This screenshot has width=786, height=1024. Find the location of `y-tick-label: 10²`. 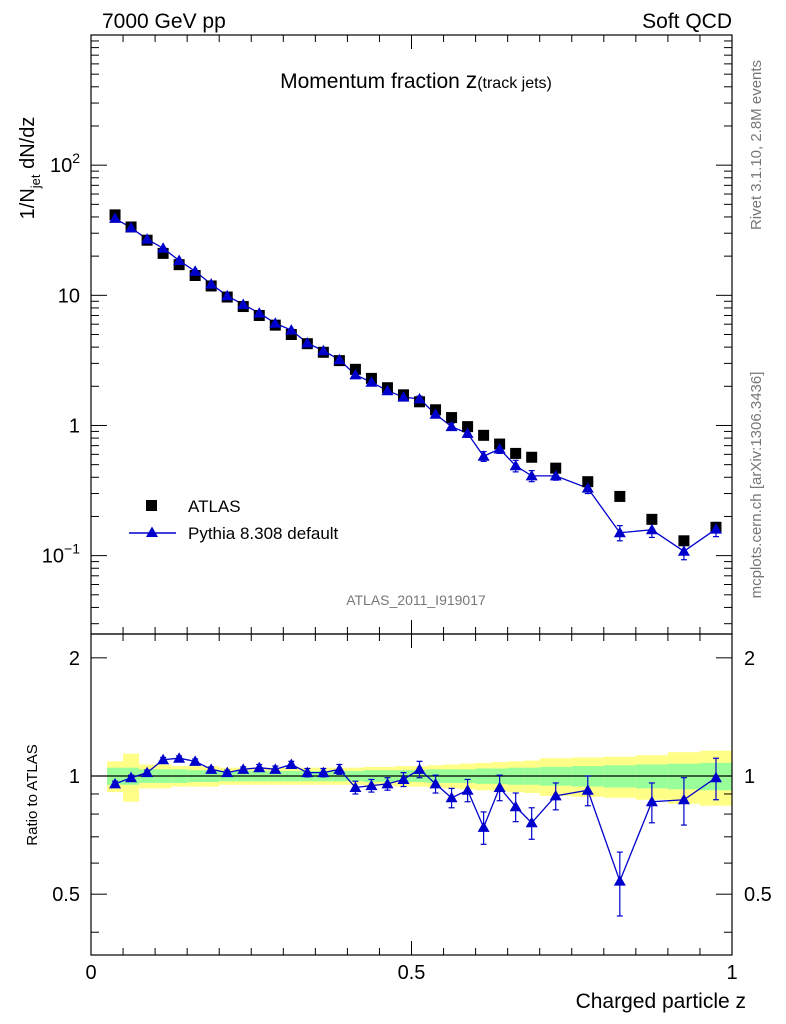

y-tick-label: 10² is located at coordinates (65, 163).